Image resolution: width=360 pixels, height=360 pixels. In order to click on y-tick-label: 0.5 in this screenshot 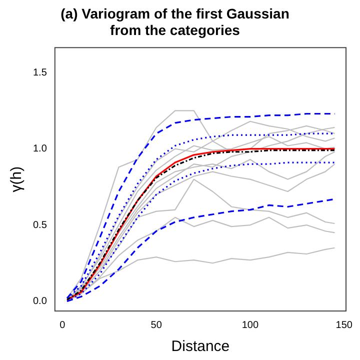, I will do `click(40, 225)`.